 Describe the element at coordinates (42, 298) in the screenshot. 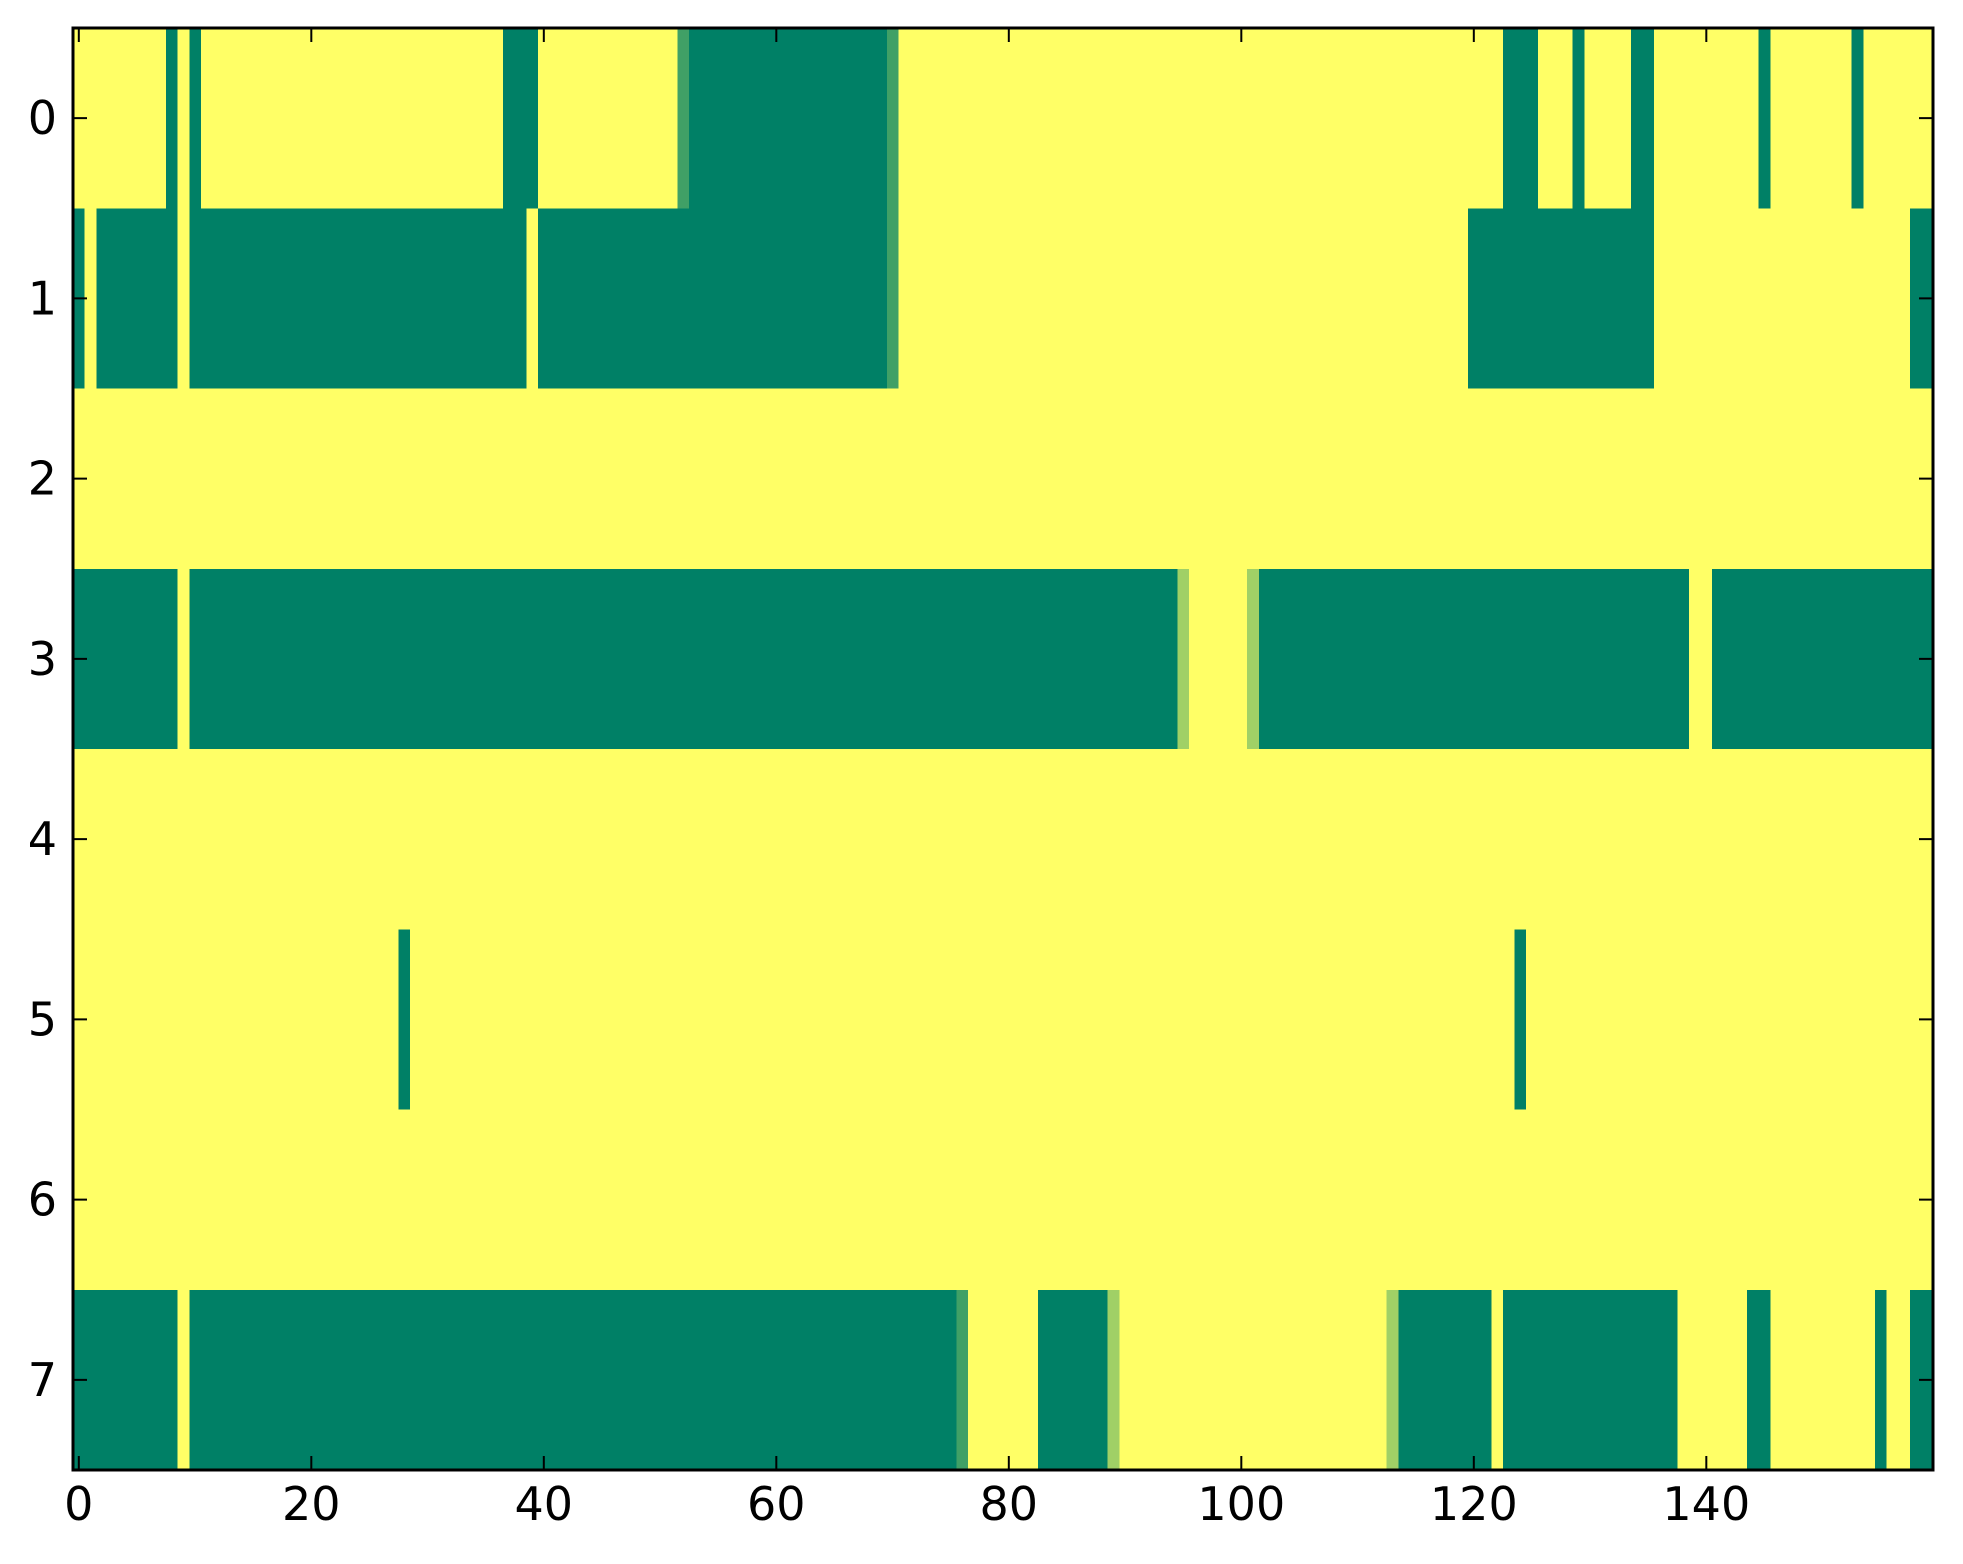

I see `y-tick-label: 1` at that location.